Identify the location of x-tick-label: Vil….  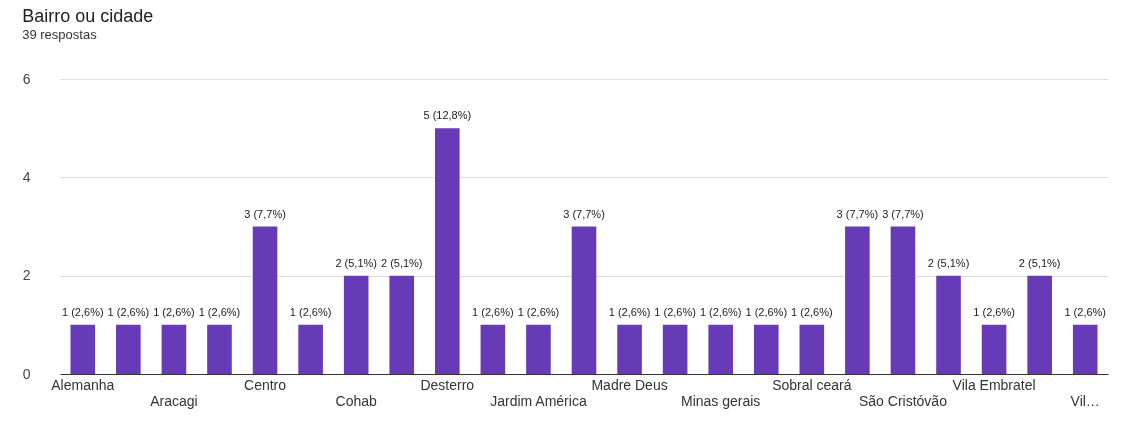
(1085, 400).